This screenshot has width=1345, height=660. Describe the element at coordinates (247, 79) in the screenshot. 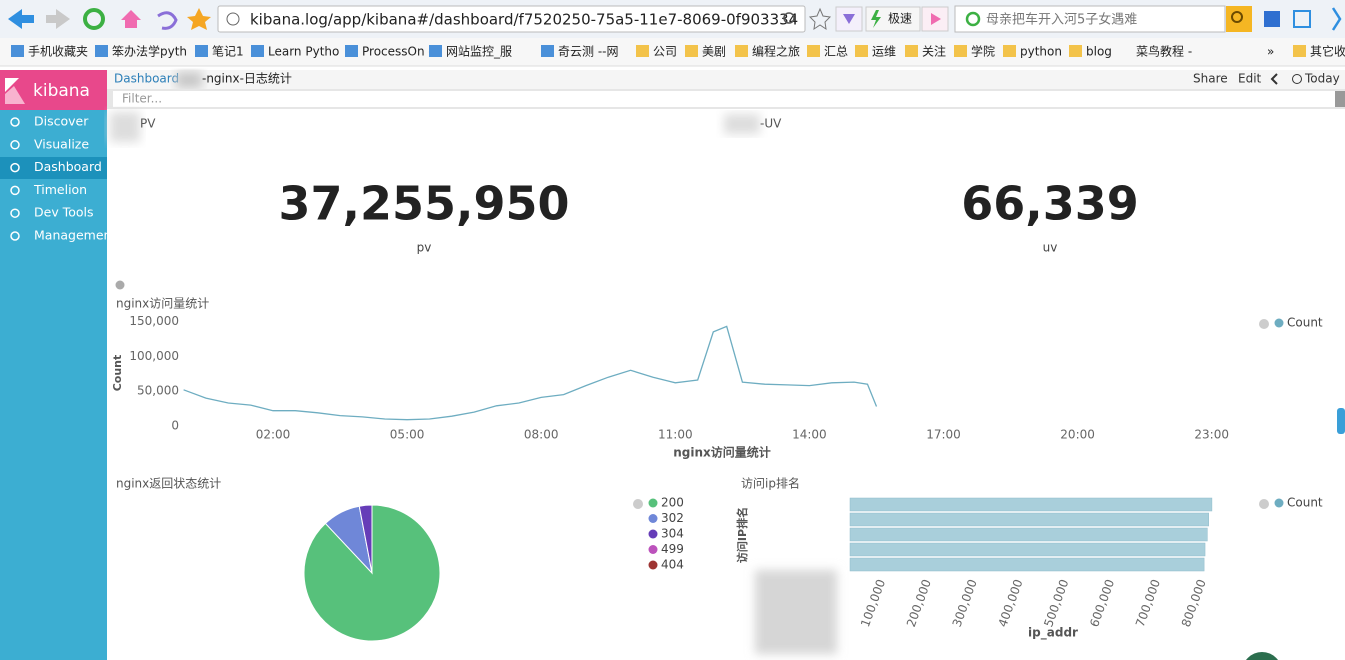

I see `dashboard-title: -nginx-日志统计` at that location.